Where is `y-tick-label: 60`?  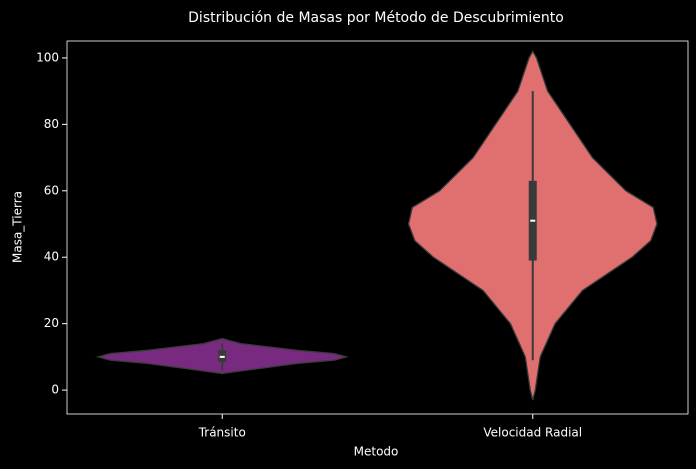
y-tick-label: 60 is located at coordinates (51, 190).